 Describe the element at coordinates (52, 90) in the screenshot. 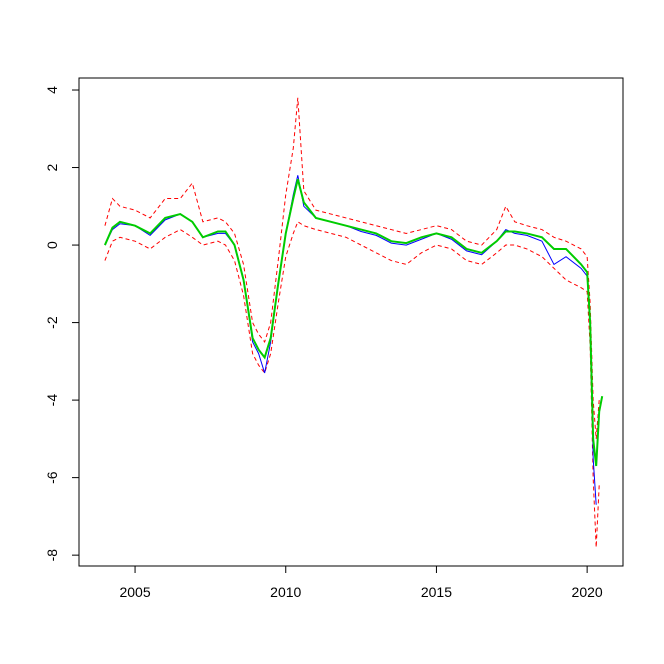

I see `y-tick-label: 4` at that location.